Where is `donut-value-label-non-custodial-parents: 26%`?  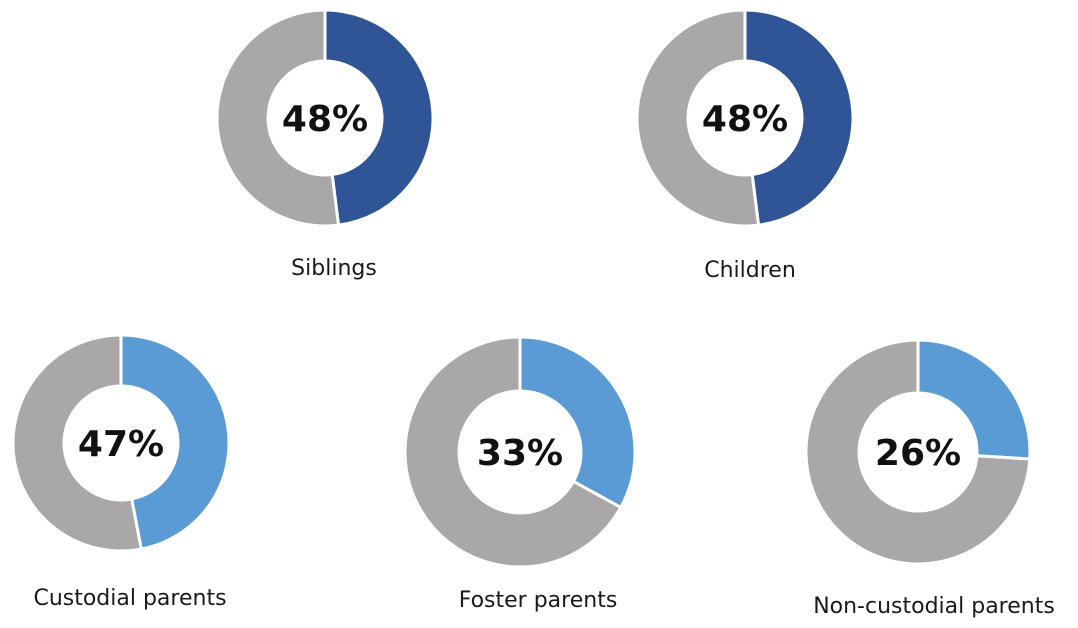 donut-value-label-non-custodial-parents: 26% is located at coordinates (918, 453).